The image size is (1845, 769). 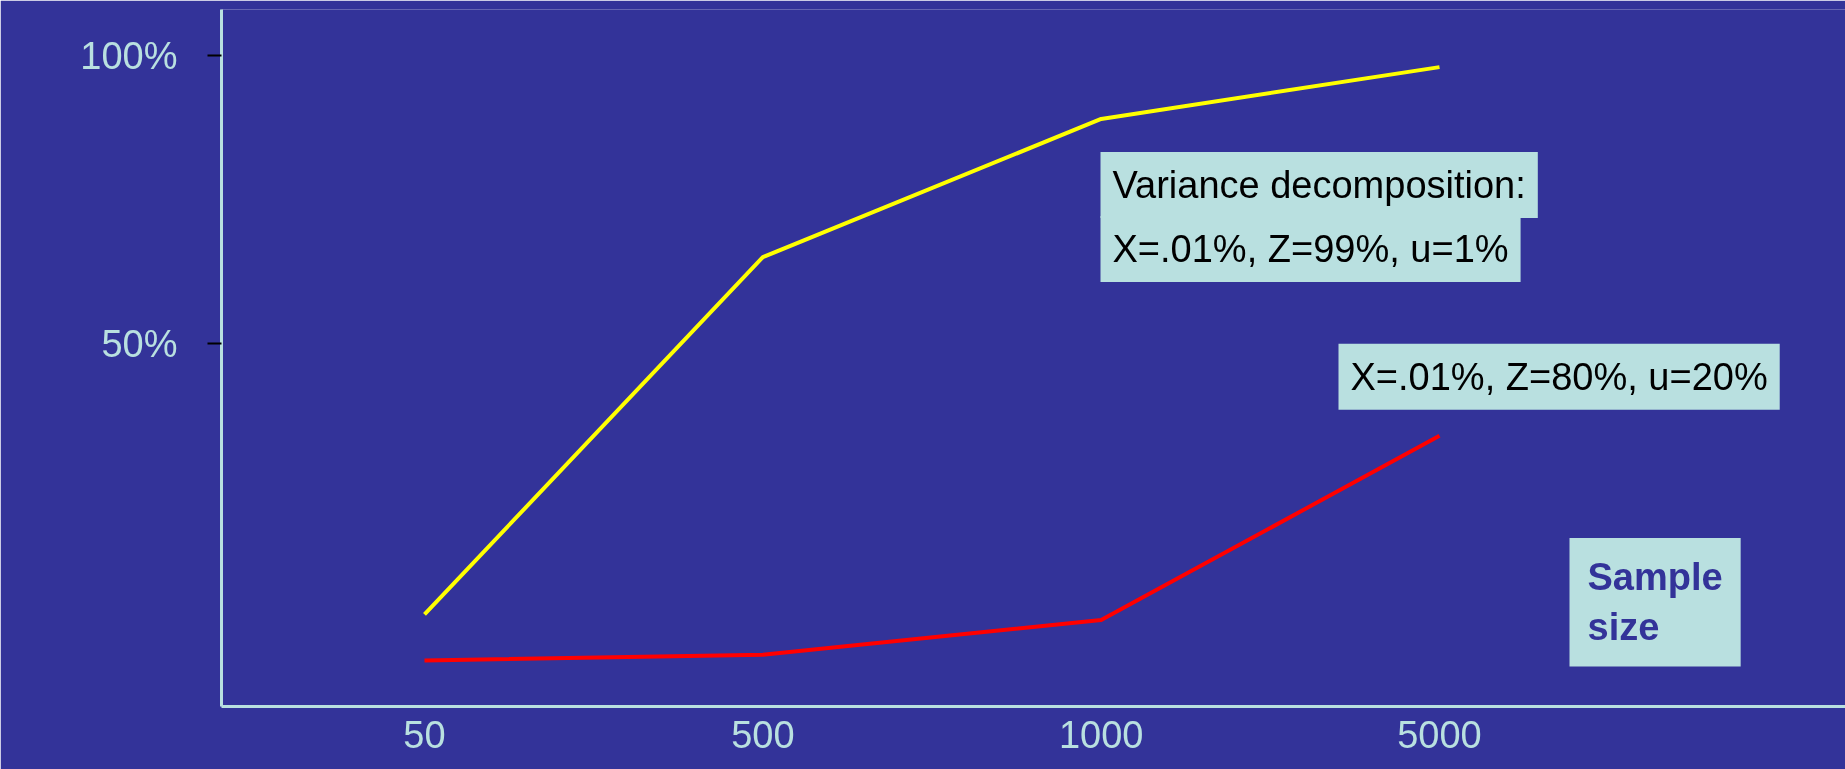 I want to click on x-tick-label: 1000, so click(x=1101, y=734).